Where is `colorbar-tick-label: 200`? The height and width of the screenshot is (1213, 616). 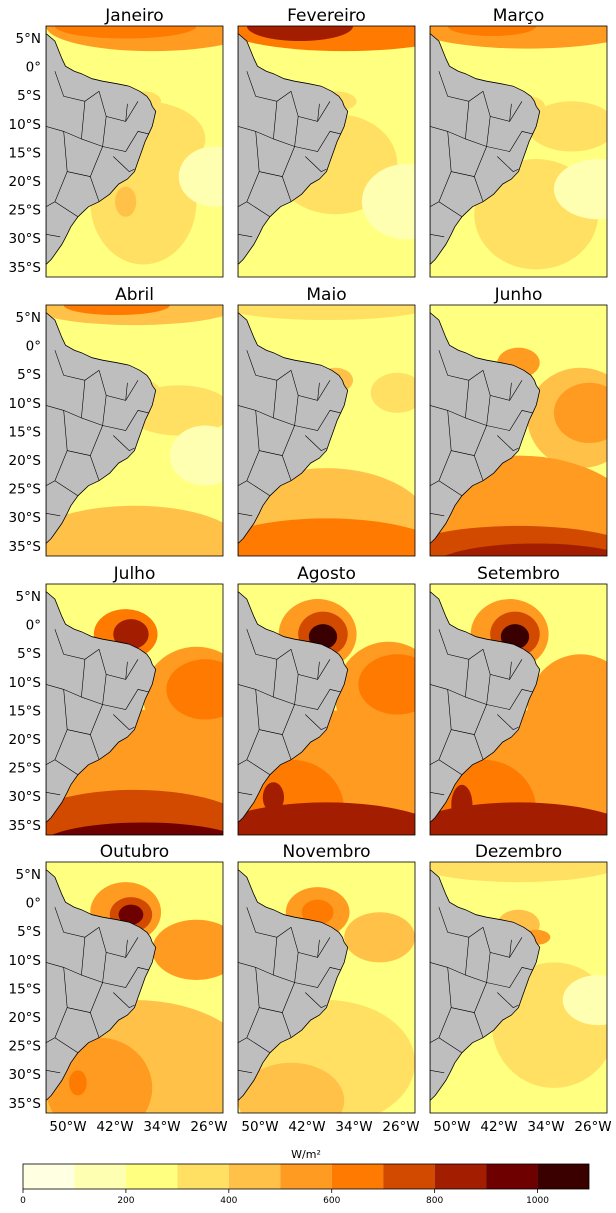 colorbar-tick-label: 200 is located at coordinates (125, 1201).